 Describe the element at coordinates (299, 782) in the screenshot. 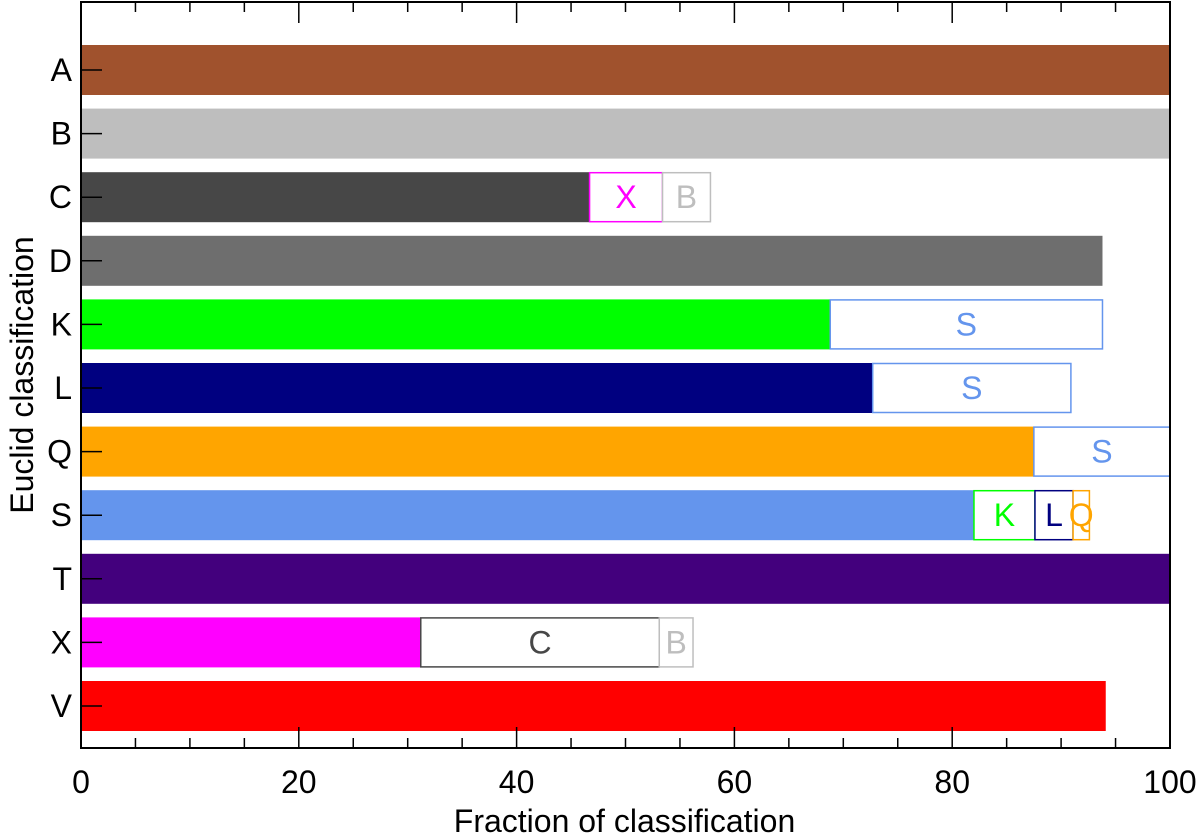

I see `x-tick-label-20: 20` at that location.